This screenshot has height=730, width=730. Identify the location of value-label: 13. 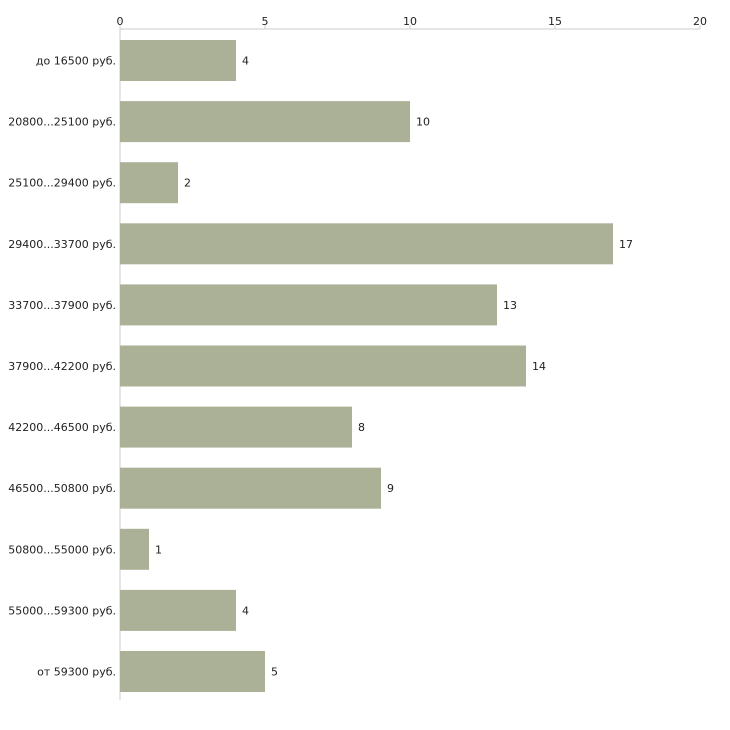
(510, 305).